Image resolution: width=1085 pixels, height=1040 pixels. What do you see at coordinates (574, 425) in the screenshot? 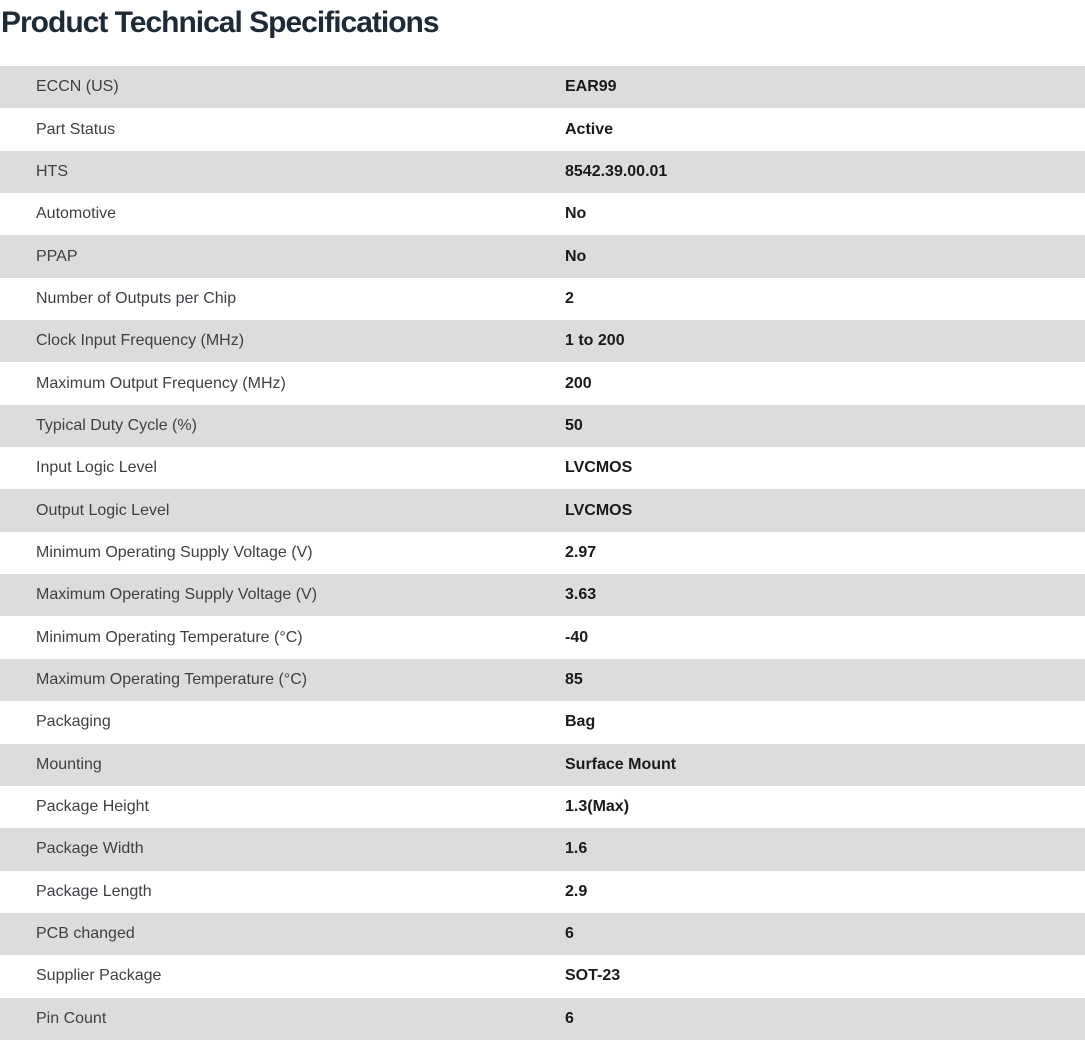
I see `spec-value: 50` at bounding box center [574, 425].